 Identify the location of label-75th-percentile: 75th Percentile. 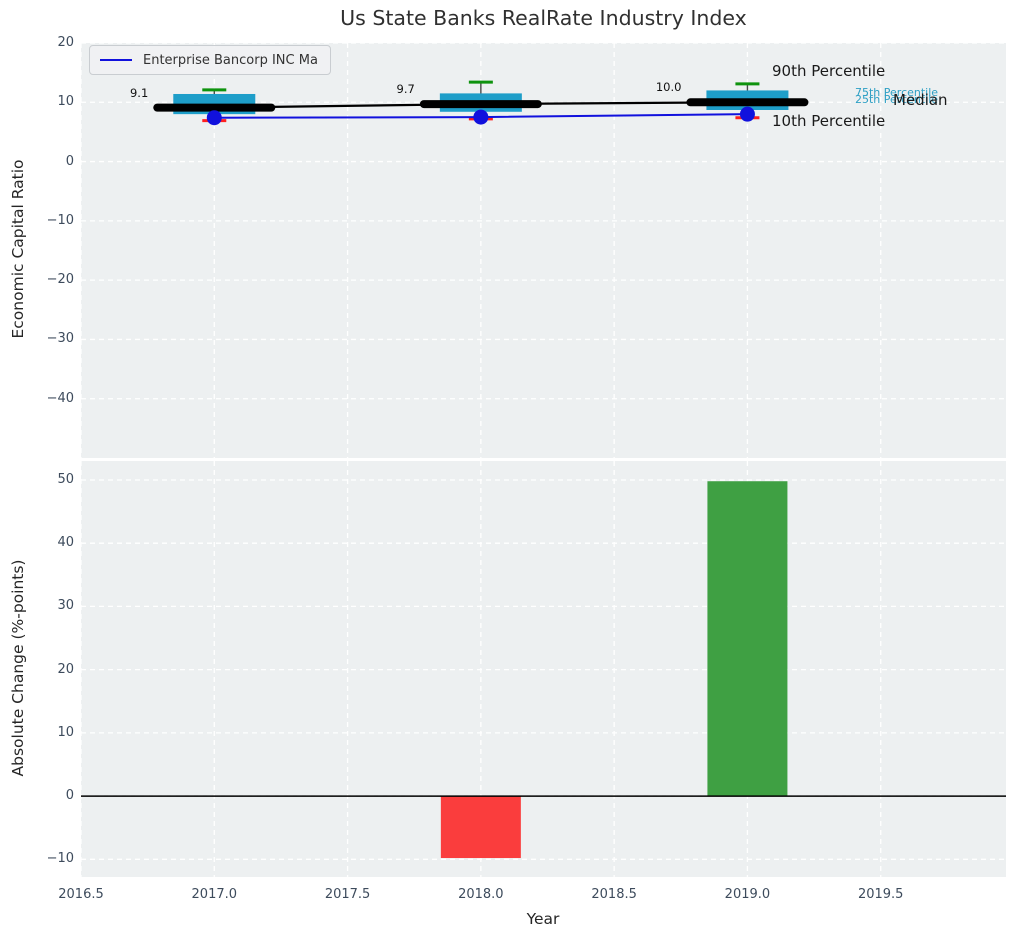
(897, 92).